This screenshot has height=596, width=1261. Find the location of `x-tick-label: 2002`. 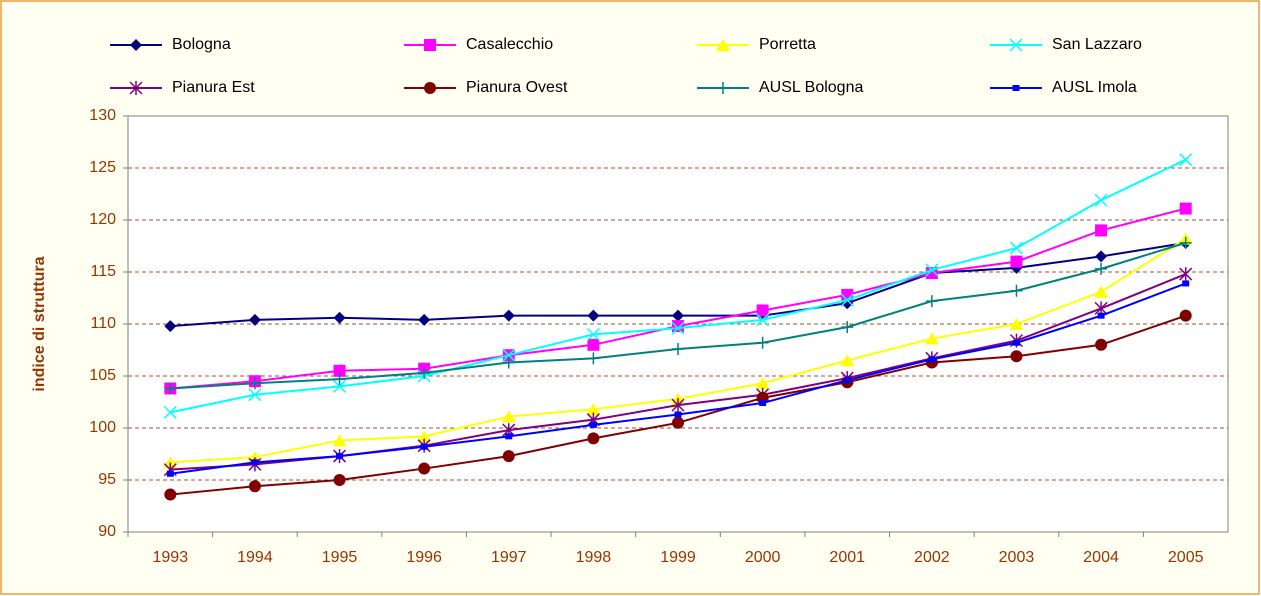

x-tick-label: 2002 is located at coordinates (932, 557).